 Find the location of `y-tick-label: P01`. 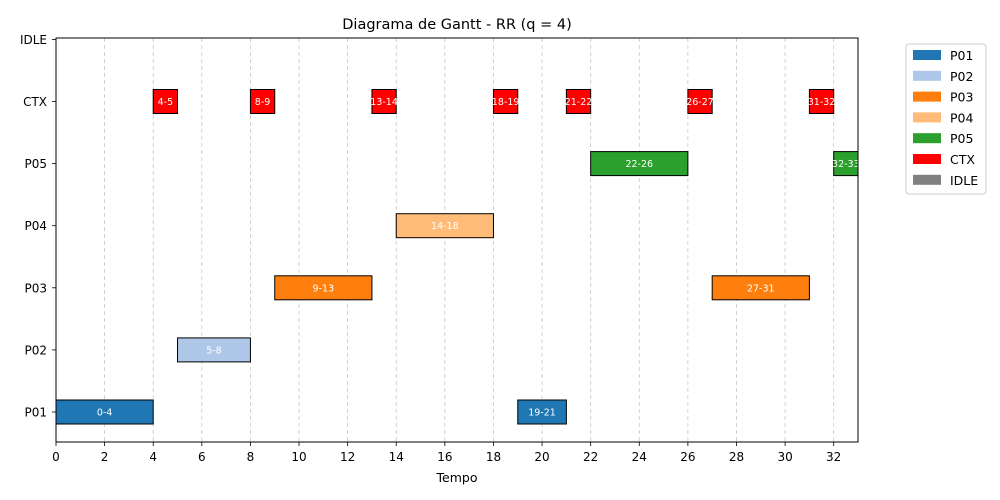

y-tick-label: P01 is located at coordinates (35, 413).